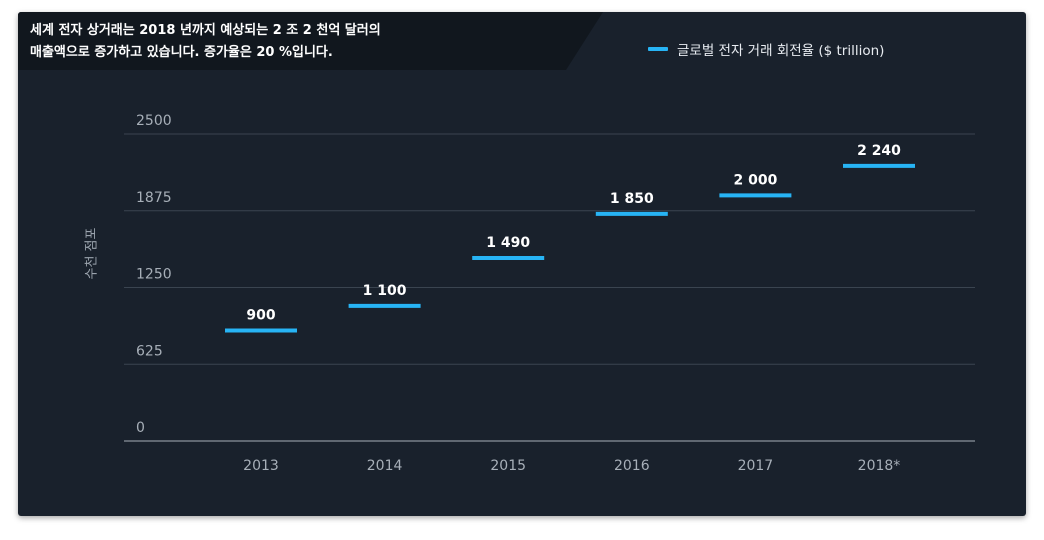 This screenshot has height=540, width=1044. Describe the element at coordinates (755, 180) in the screenshot. I see `data-label: 2 000` at that location.